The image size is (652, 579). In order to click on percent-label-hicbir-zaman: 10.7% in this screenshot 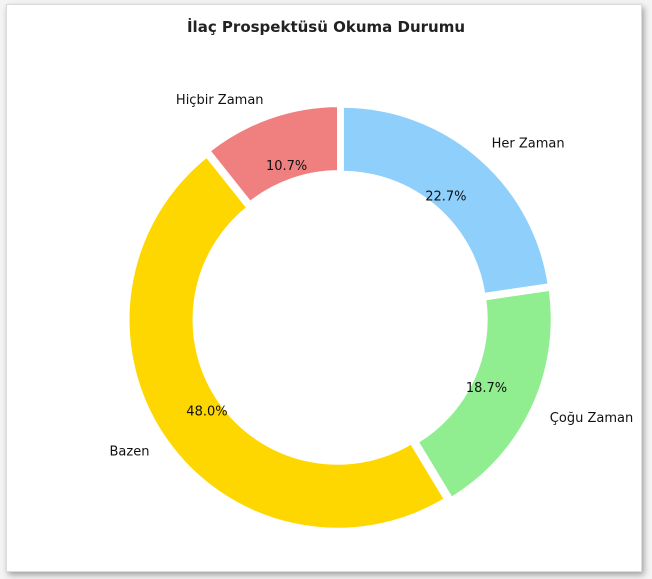, I will do `click(286, 166)`.